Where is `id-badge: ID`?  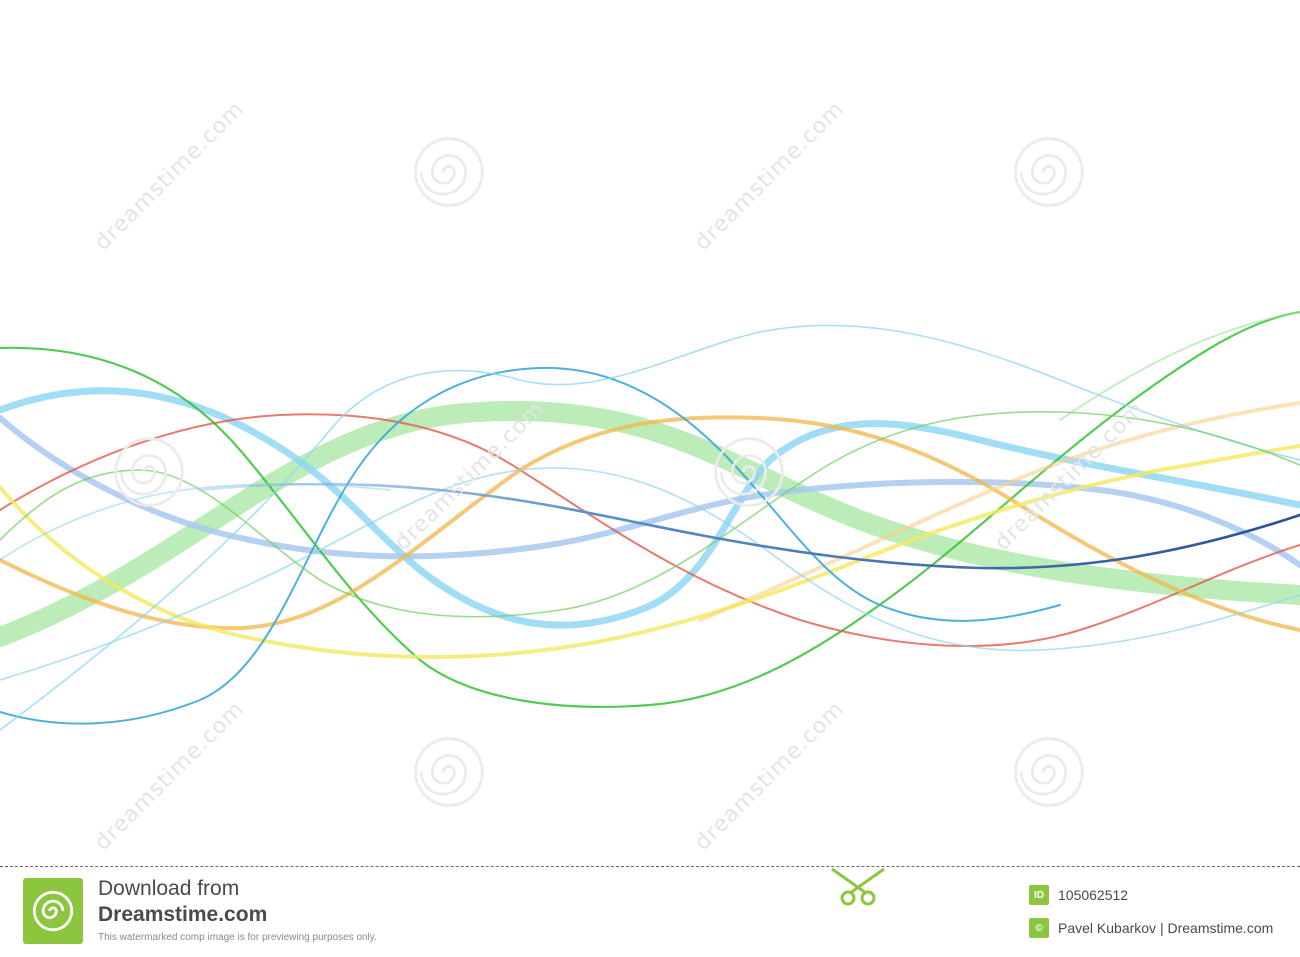
id-badge: ID is located at coordinates (1039, 895).